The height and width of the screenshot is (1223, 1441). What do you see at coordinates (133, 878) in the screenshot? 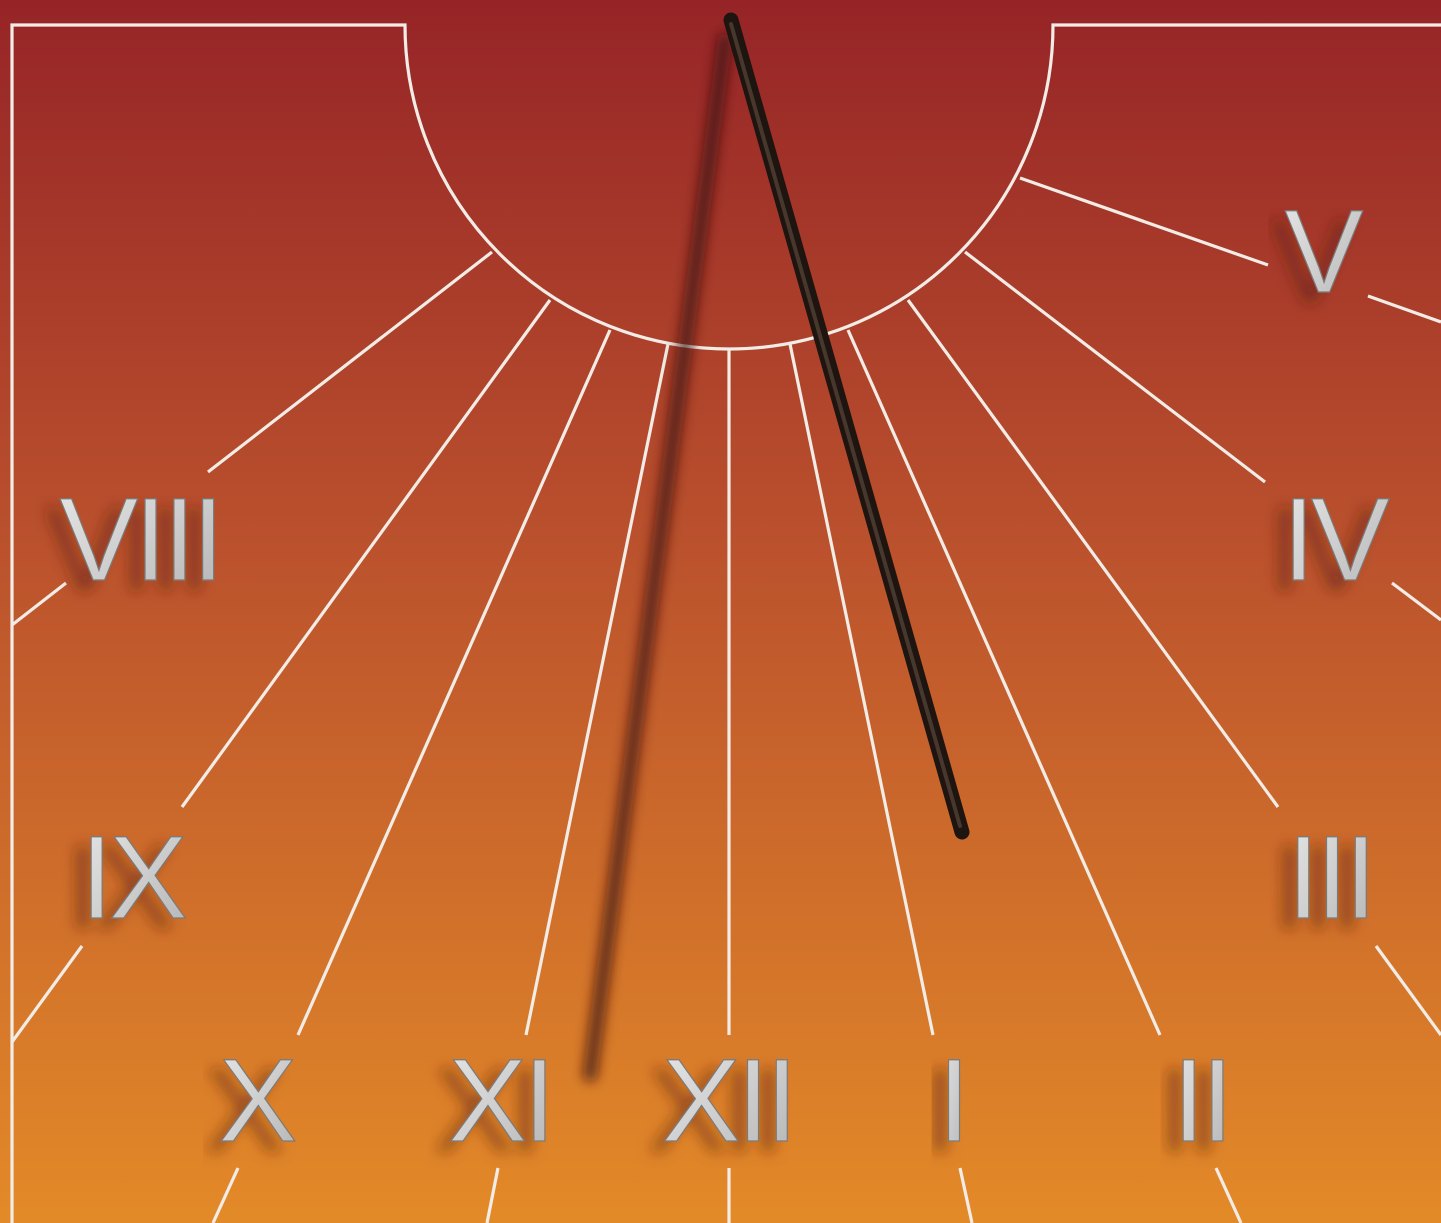
I see `hour-label-ix: IX` at bounding box center [133, 878].